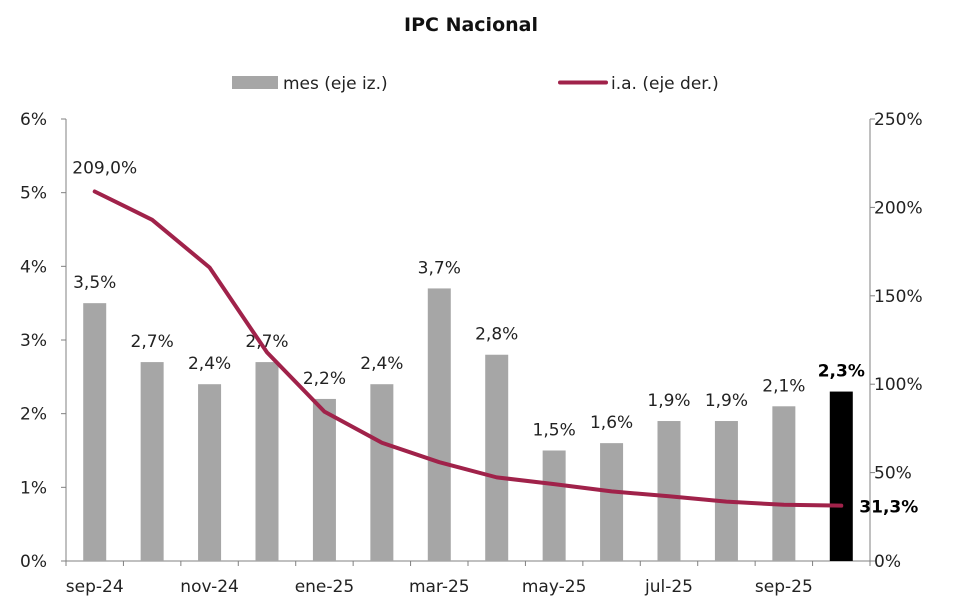 Image resolution: width=958 pixels, height=610 pixels. Describe the element at coordinates (668, 587) in the screenshot. I see `x-tick-label: jul-25` at that location.